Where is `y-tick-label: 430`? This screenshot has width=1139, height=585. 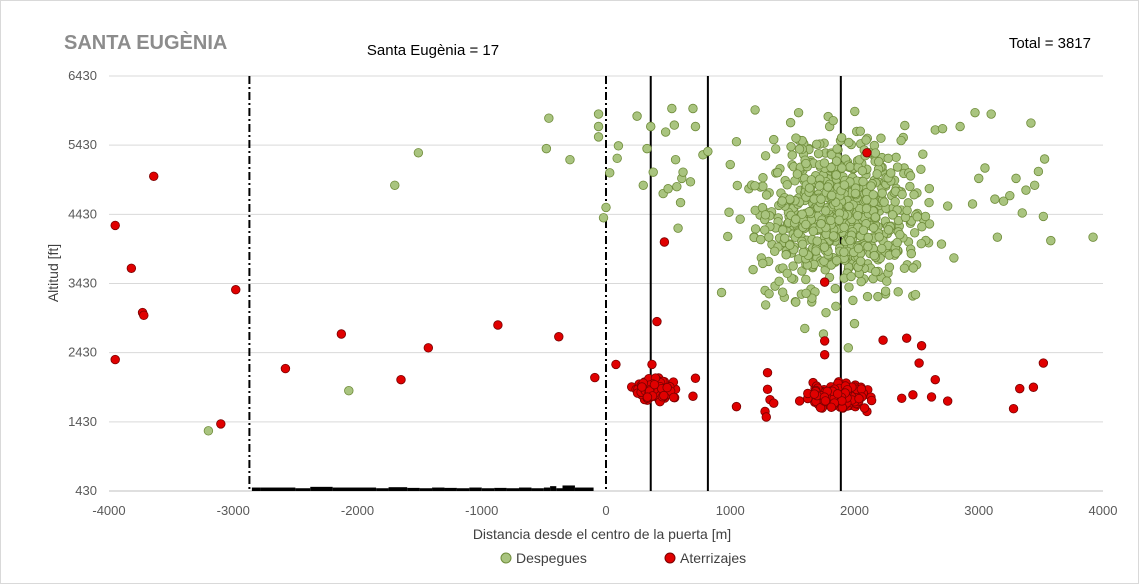 y-tick-label: 430 is located at coordinates (86, 490).